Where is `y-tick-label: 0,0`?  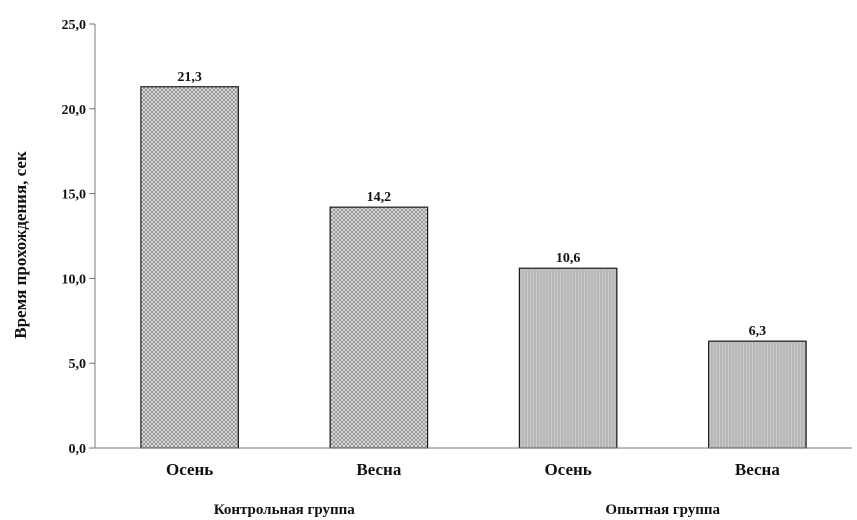
y-tick-label: 0,0 is located at coordinates (78, 449).